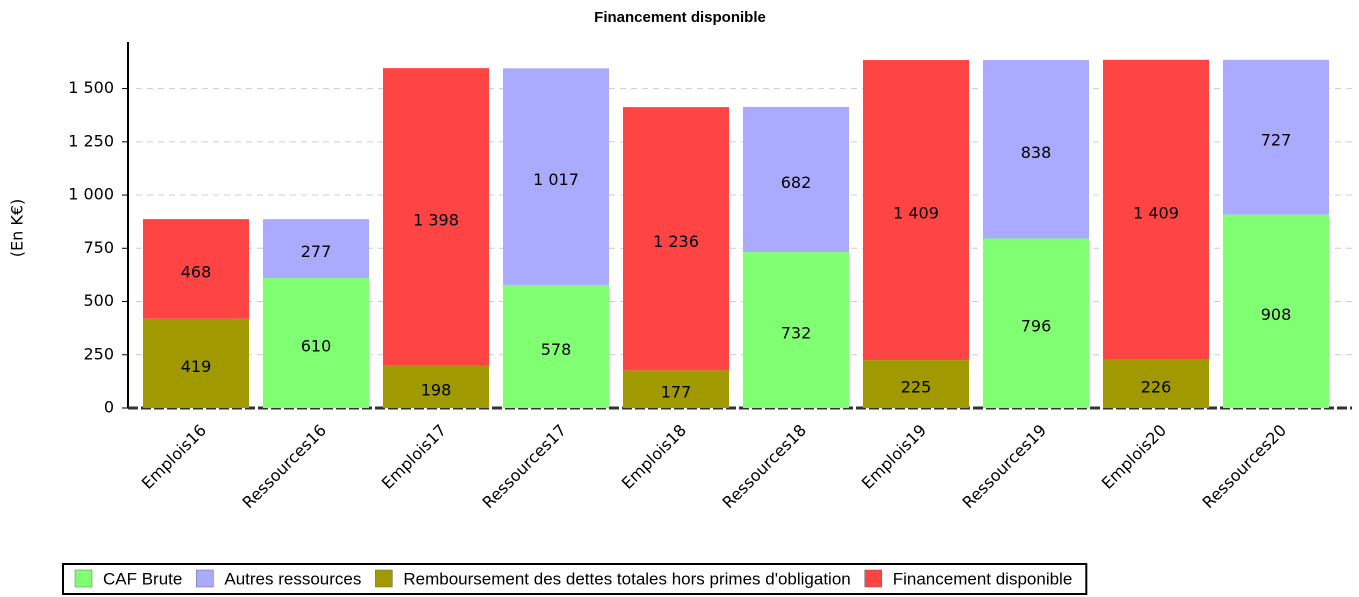 This screenshot has width=1359, height=597. I want to click on data-label: 1 398, so click(436, 219).